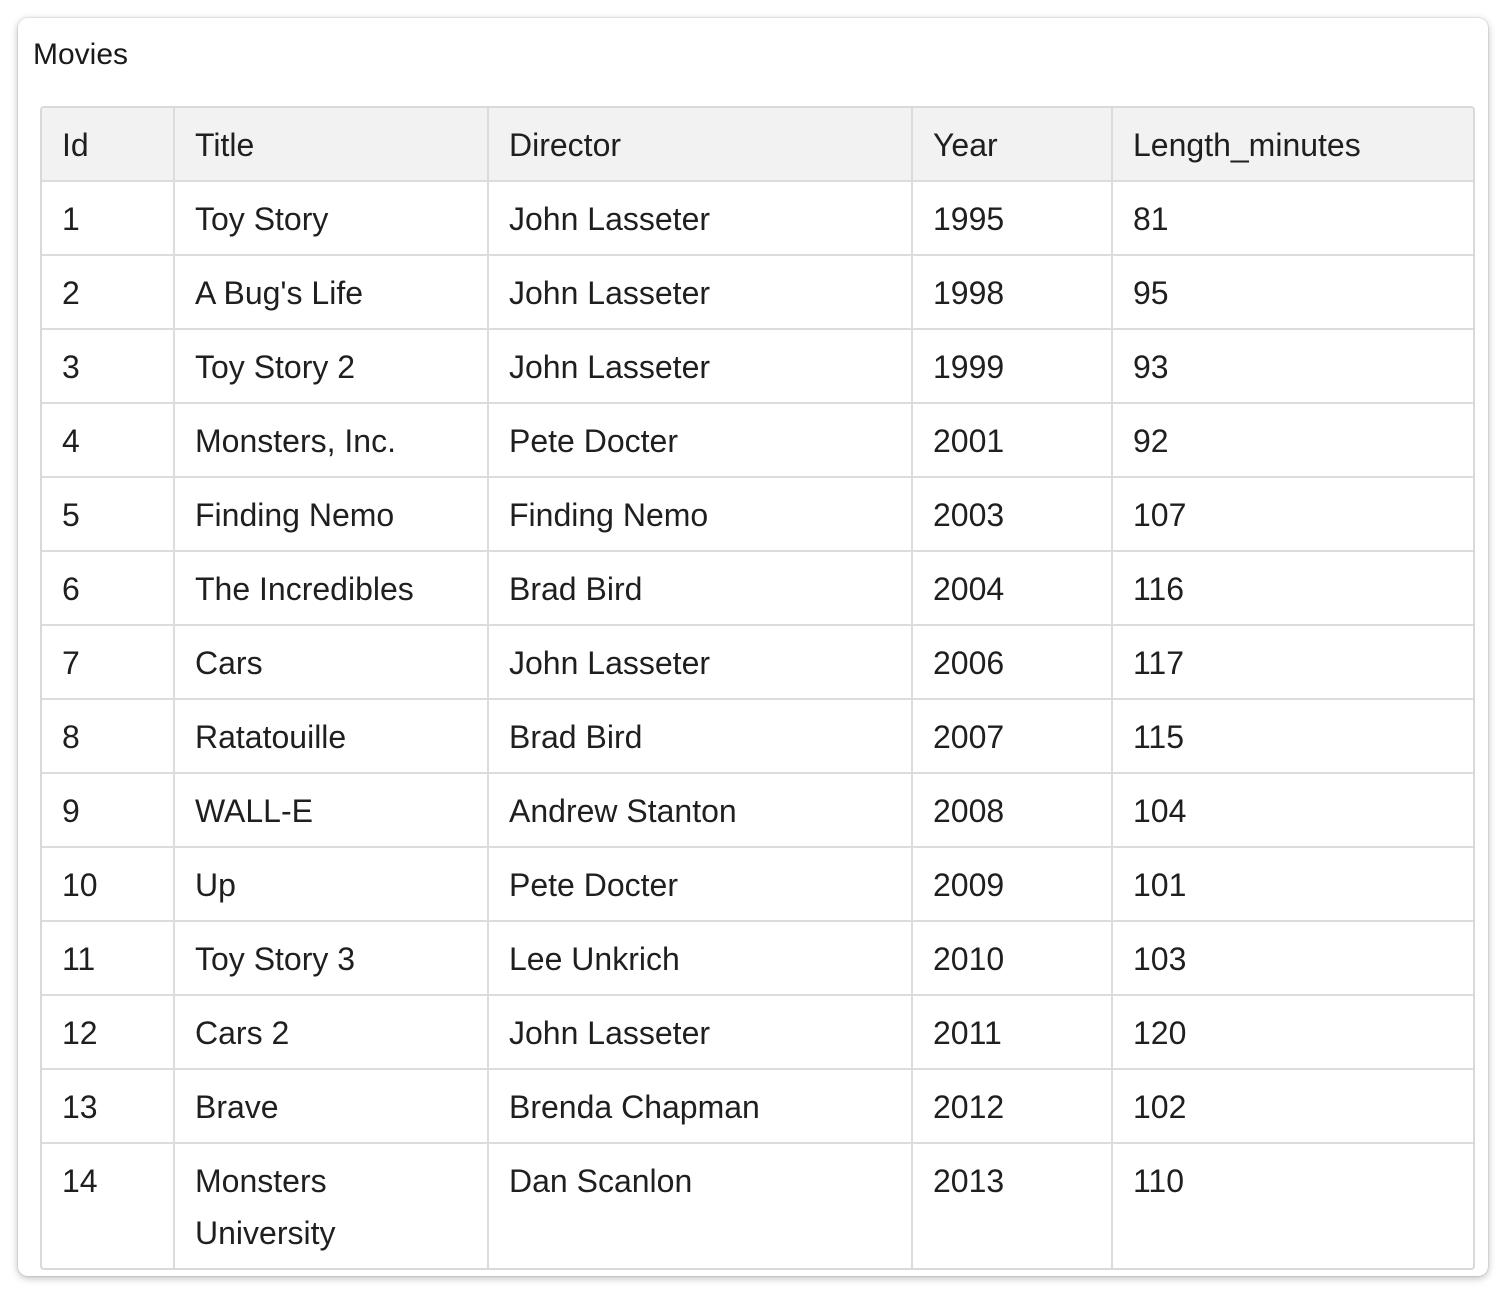 This screenshot has width=1506, height=1294. I want to click on table-row: 10 Up Pete Docter 2009 101, so click(757, 884).